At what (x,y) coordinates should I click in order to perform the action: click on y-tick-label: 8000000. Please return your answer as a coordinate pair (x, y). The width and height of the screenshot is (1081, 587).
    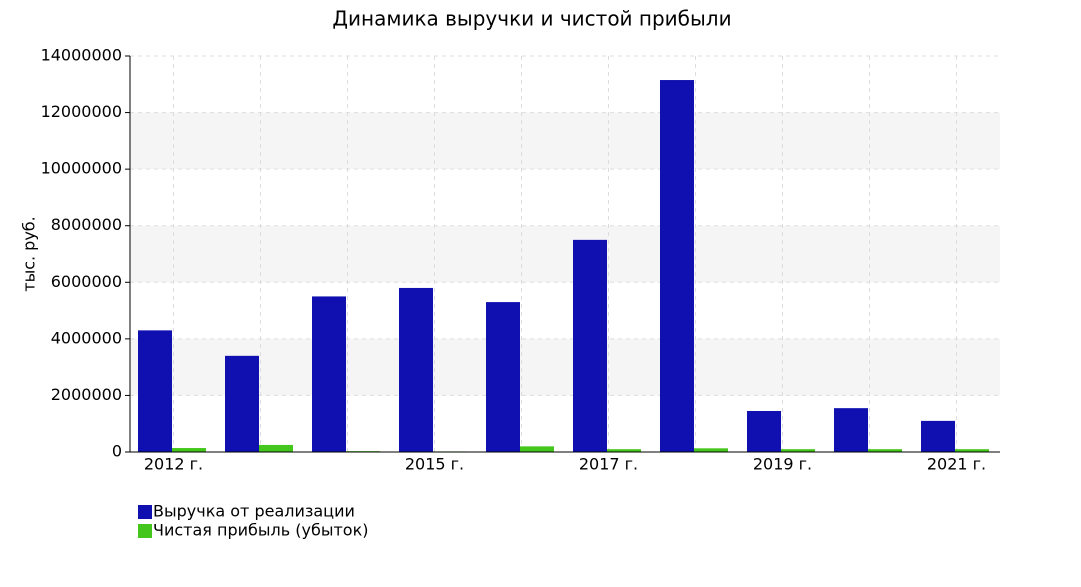
    Looking at the image, I should click on (86, 224).